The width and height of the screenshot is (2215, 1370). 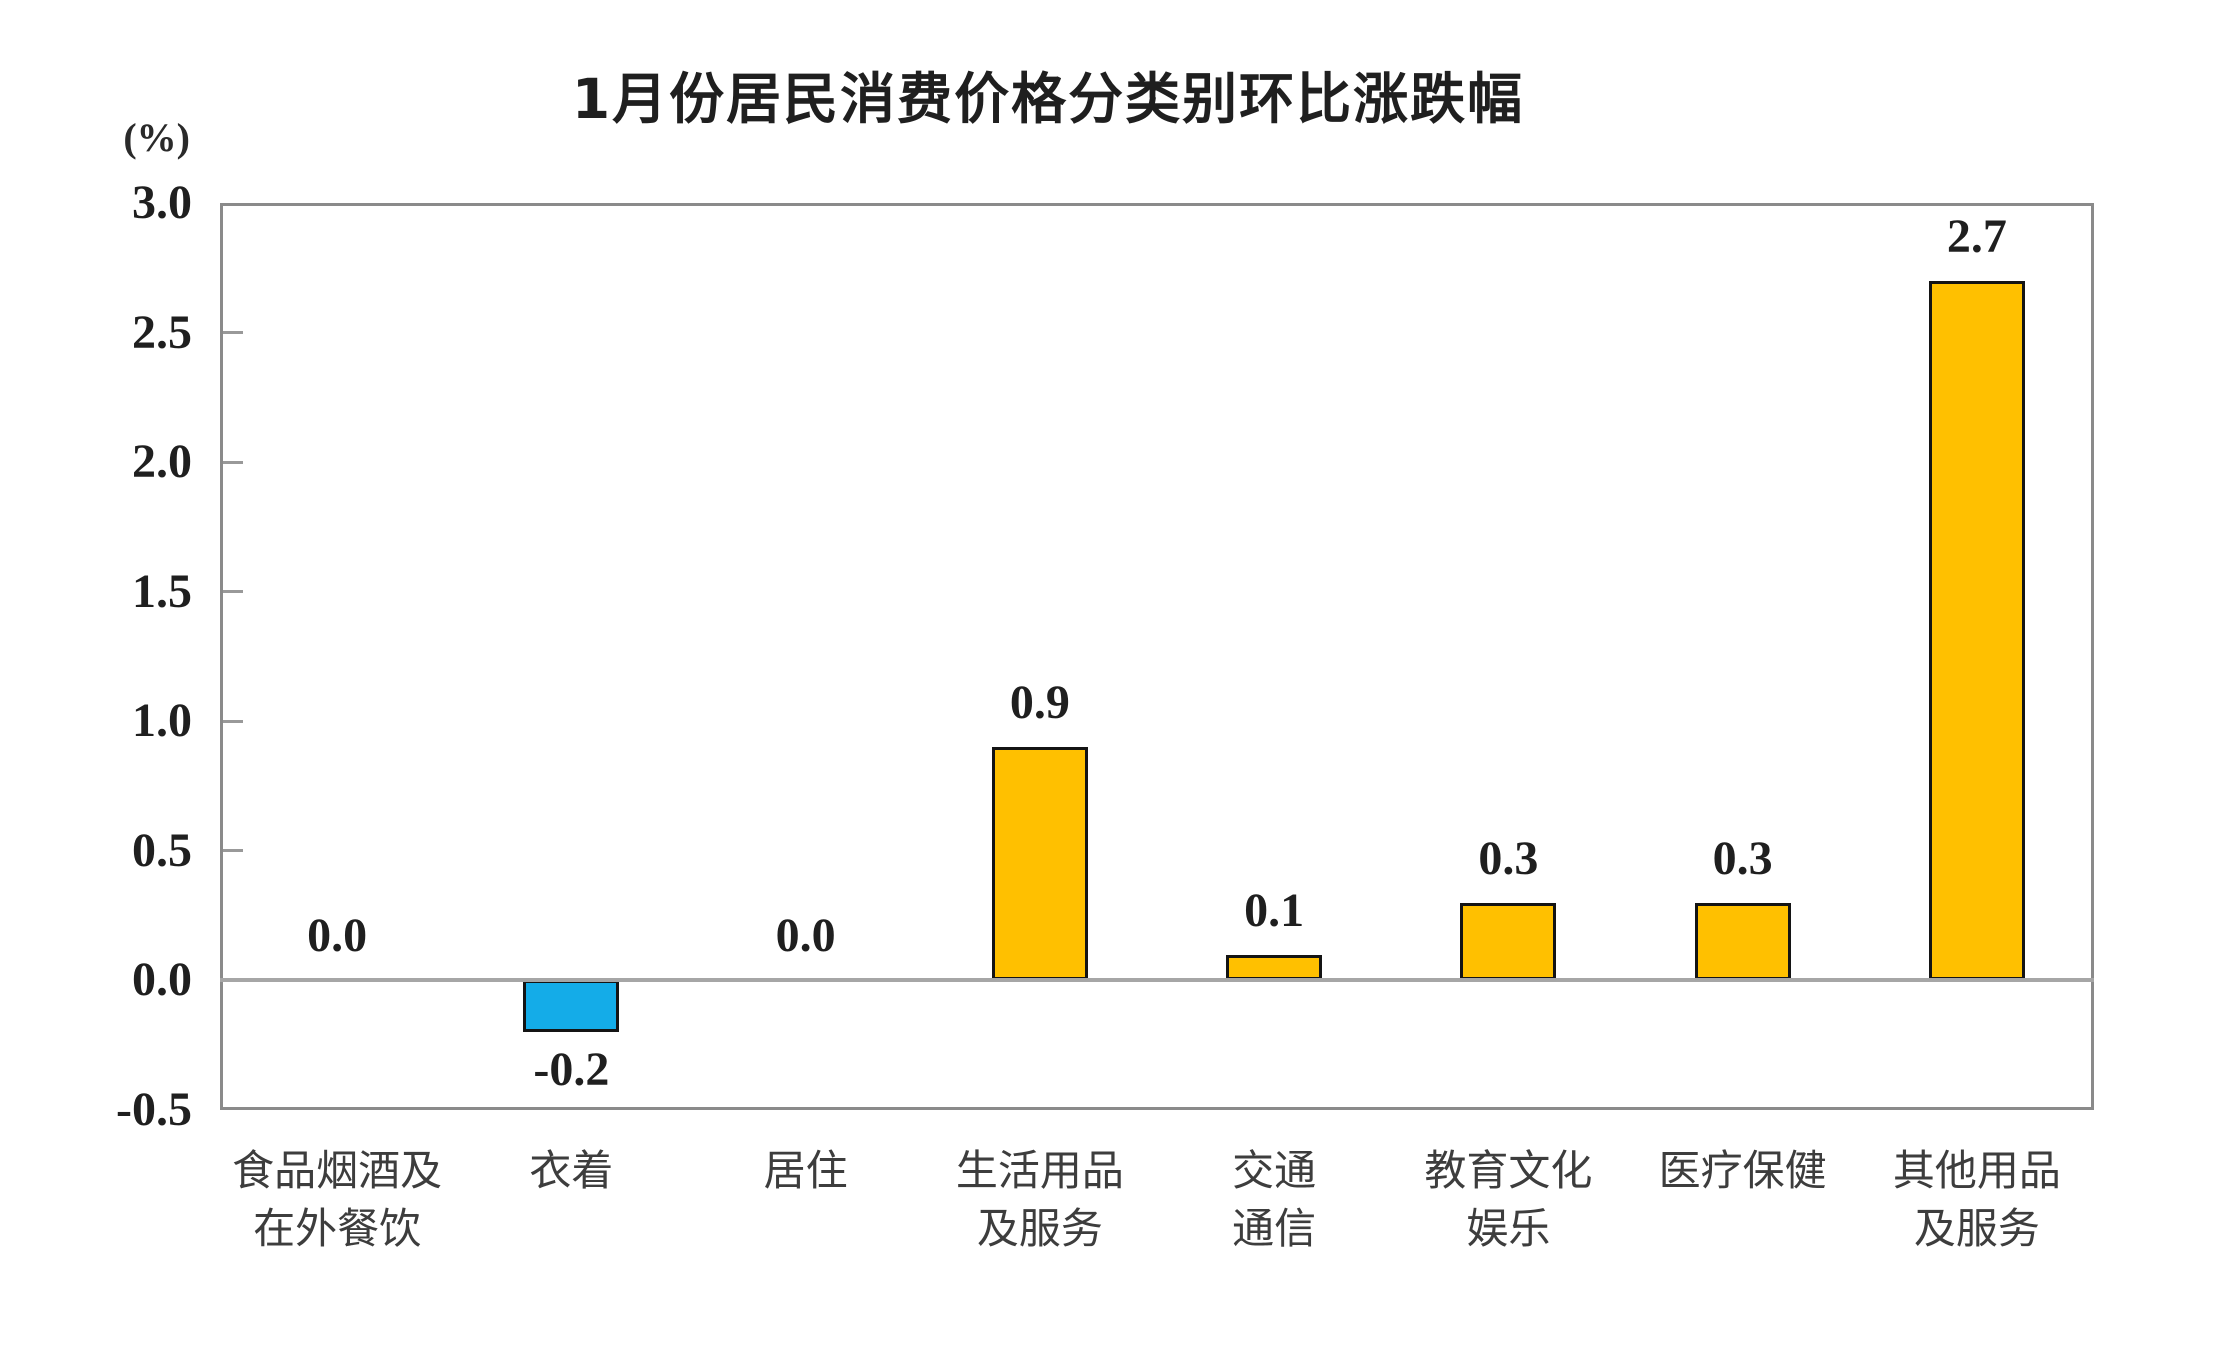 What do you see at coordinates (154, 1109) in the screenshot?
I see `y-axis-tick-label: -0.5` at bounding box center [154, 1109].